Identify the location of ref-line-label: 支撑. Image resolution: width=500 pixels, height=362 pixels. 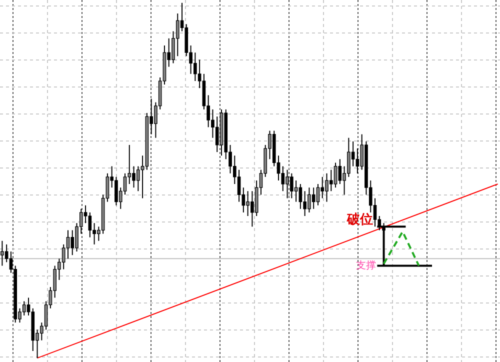
(366, 266).